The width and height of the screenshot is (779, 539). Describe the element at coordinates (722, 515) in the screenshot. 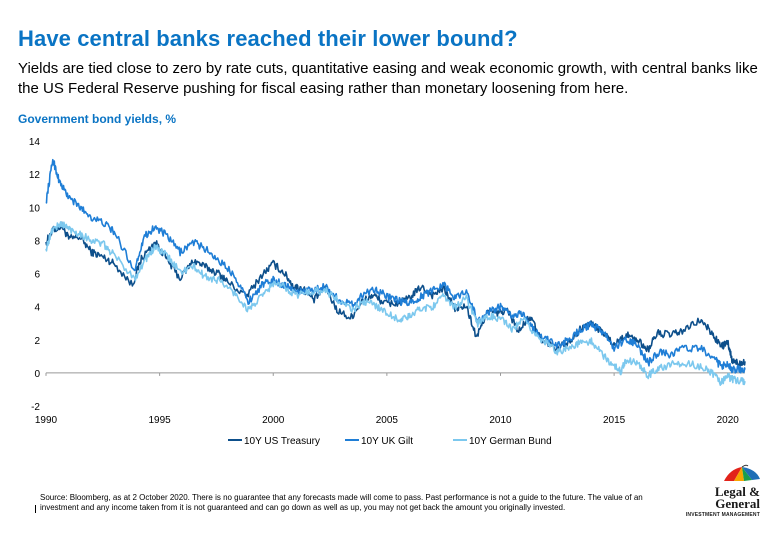

I see `logo-line-3: INVESTMENT MANAGEMENT` at that location.